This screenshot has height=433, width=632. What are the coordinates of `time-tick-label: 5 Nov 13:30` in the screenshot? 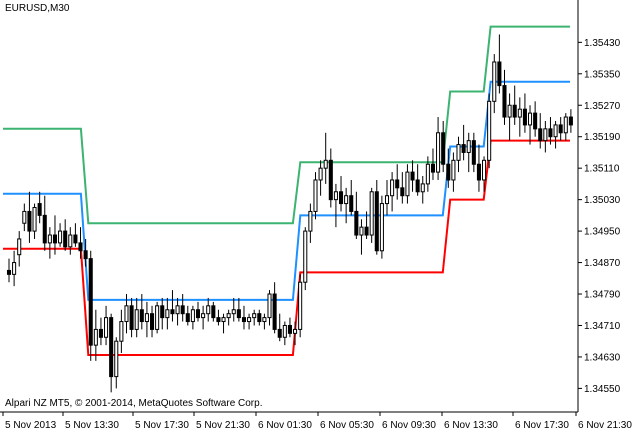 It's located at (92, 425).